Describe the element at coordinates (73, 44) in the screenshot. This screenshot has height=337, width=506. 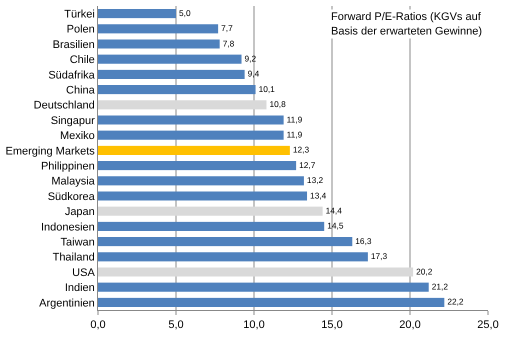
I see `y-tick-label: Brasilien` at that location.